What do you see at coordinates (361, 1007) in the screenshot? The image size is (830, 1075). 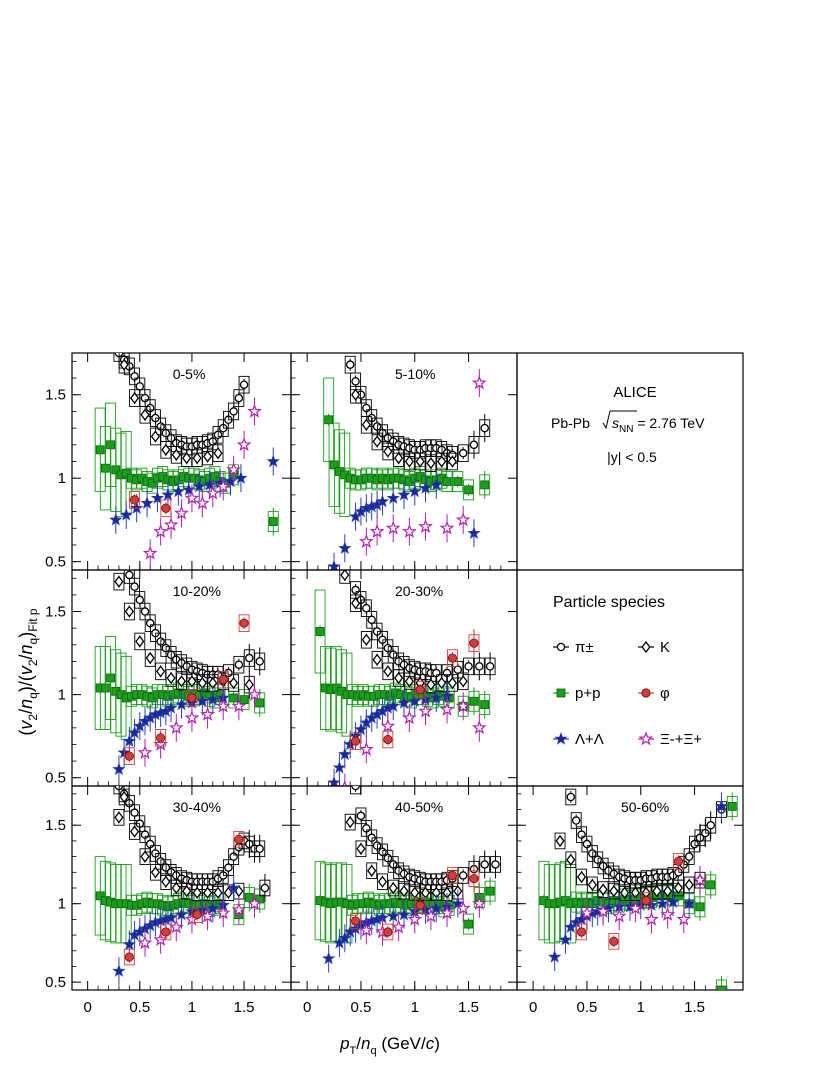 I see `x-tick-label: 0.5` at bounding box center [361, 1007].